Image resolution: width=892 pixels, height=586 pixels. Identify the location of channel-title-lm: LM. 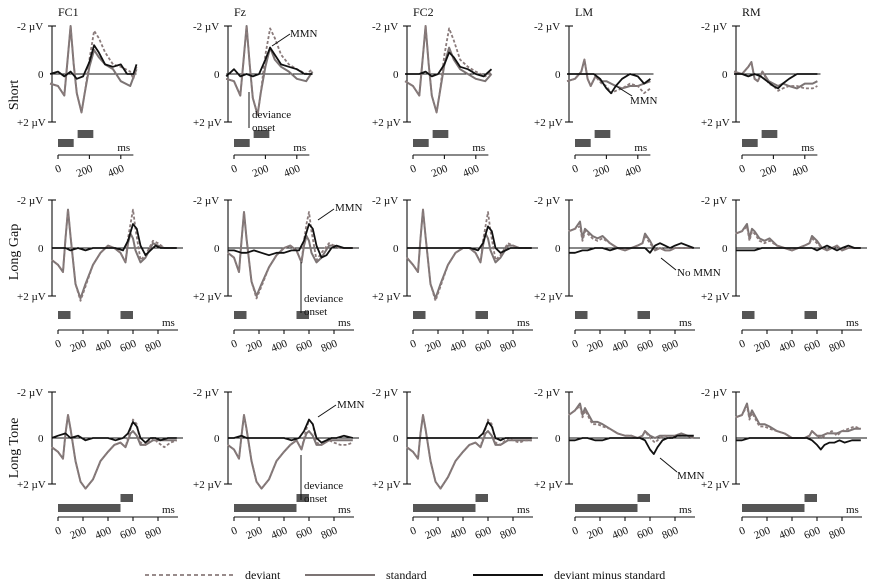
(584, 12).